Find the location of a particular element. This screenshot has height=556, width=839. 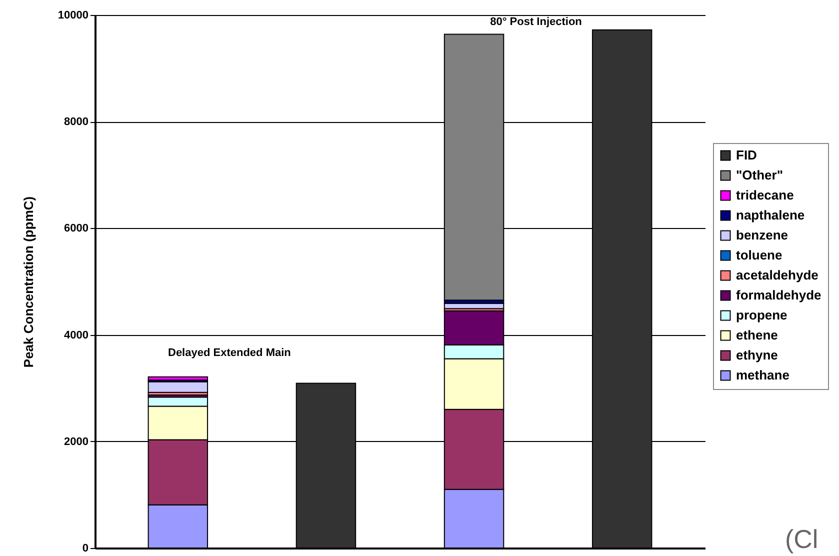

legend-label: benzene is located at coordinates (762, 235).